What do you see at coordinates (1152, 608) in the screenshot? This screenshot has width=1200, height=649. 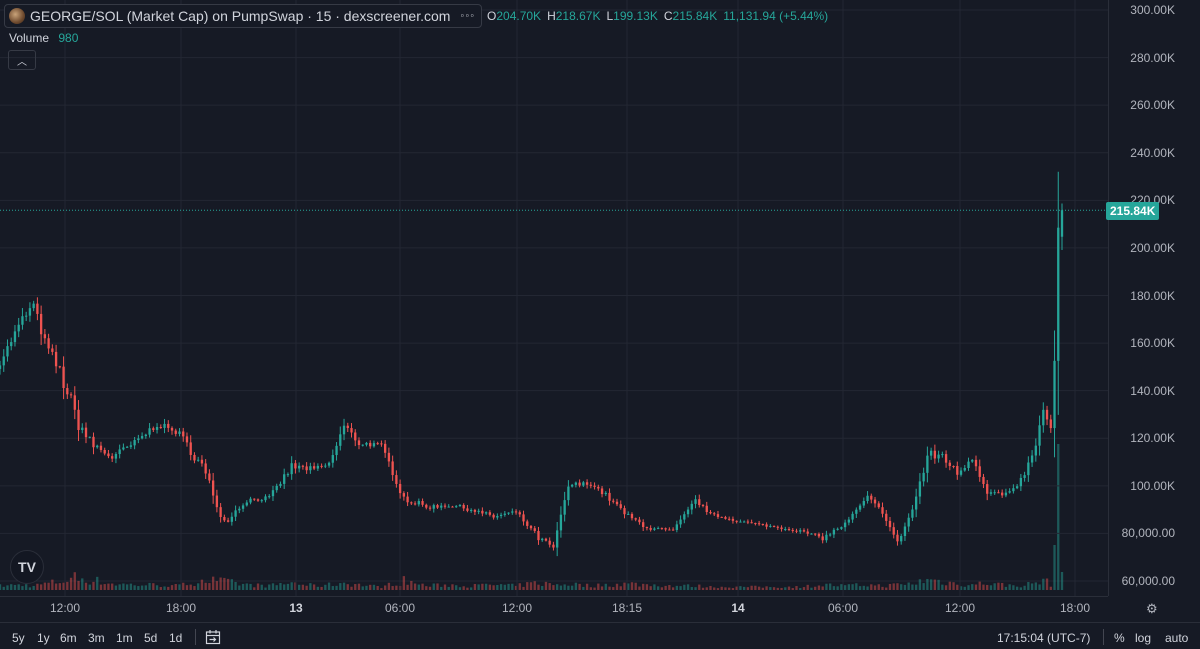 I see `gear-icon: ⚙` at bounding box center [1152, 608].